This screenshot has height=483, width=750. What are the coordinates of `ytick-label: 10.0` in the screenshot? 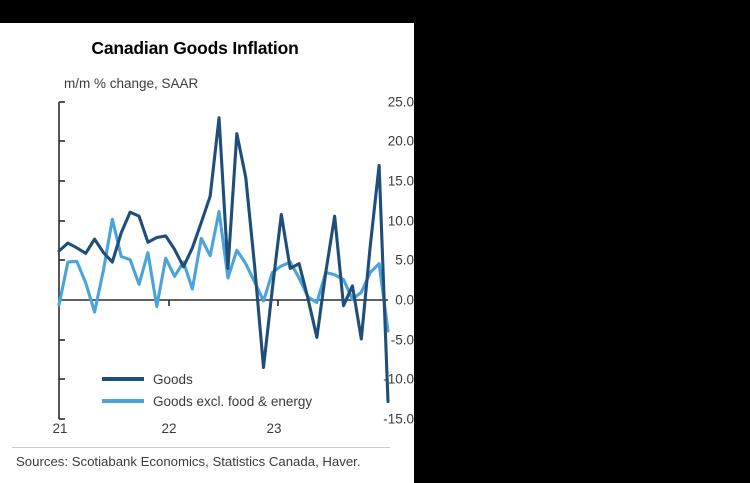 It's located at (400, 221).